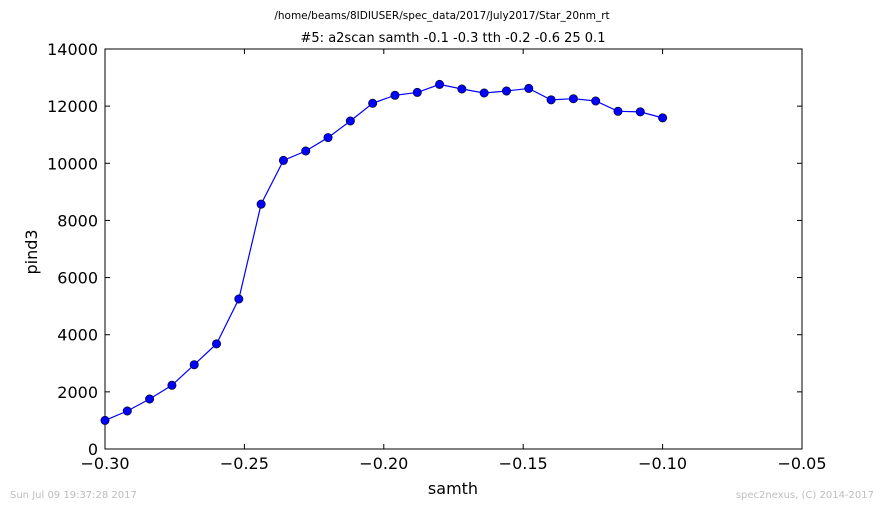 This screenshot has height=509, width=884. Describe the element at coordinates (244, 463) in the screenshot. I see `x-tick-label: −0.25` at that location.